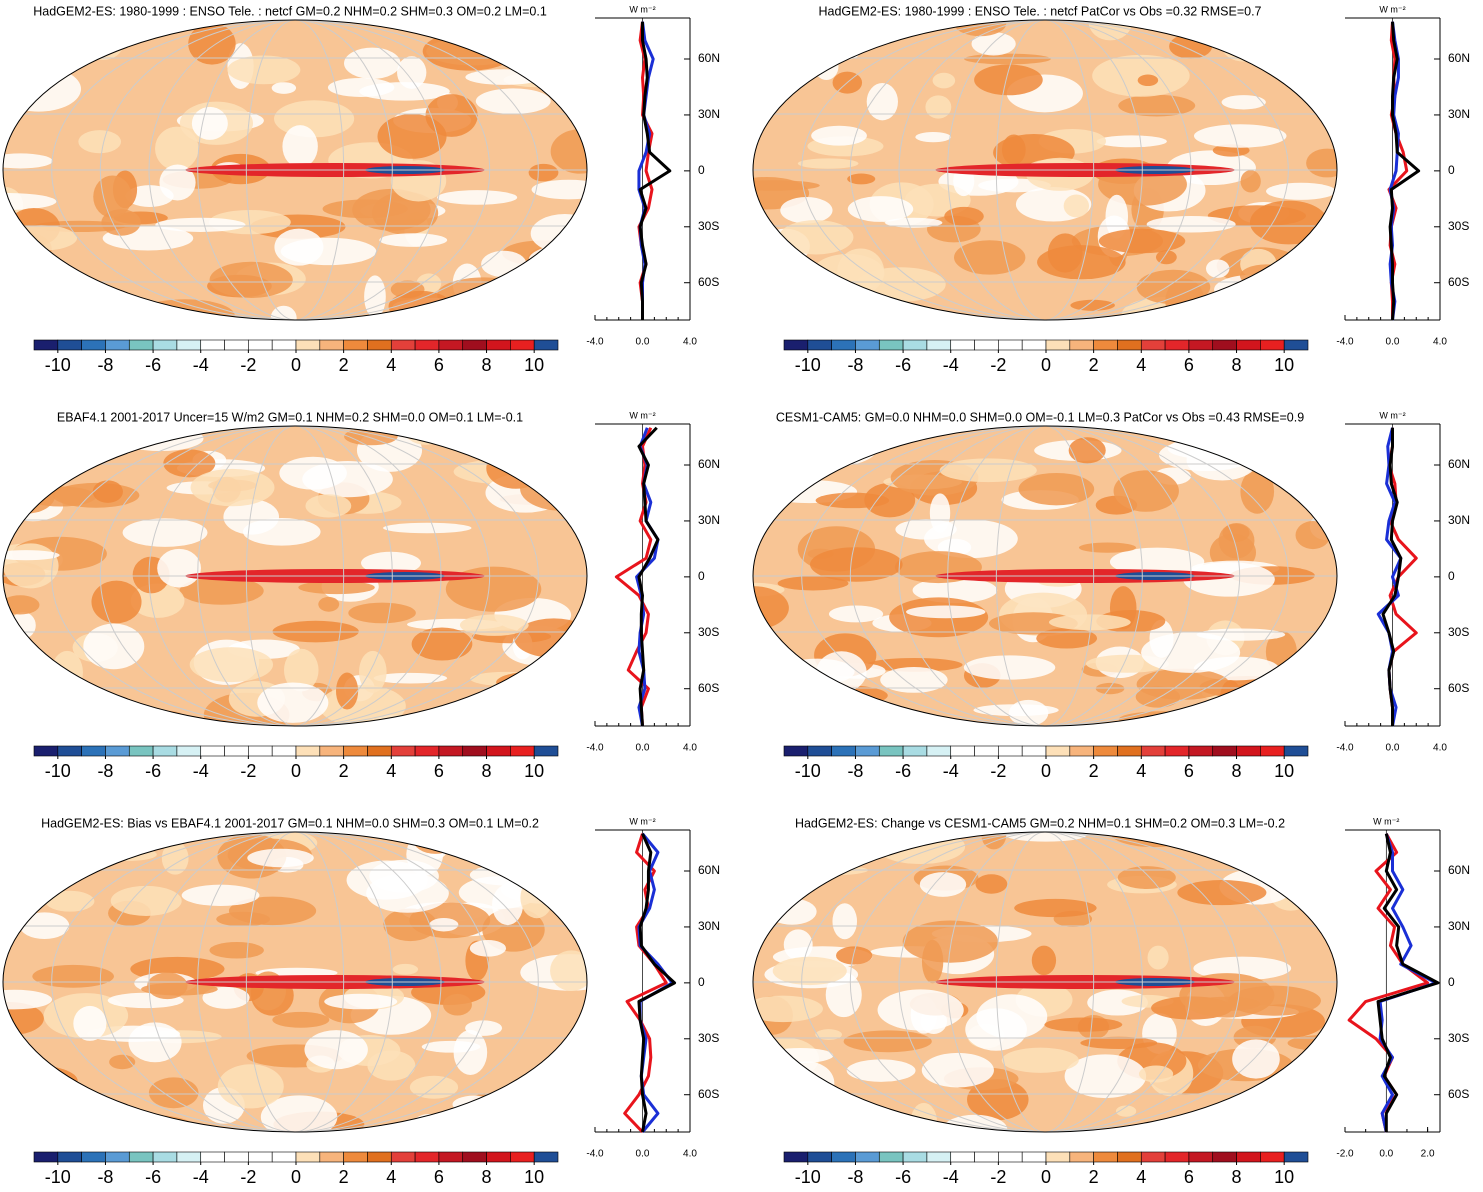 This screenshot has height=1192, width=1483. I want to click on colorbar-label: -2, so click(998, 771).